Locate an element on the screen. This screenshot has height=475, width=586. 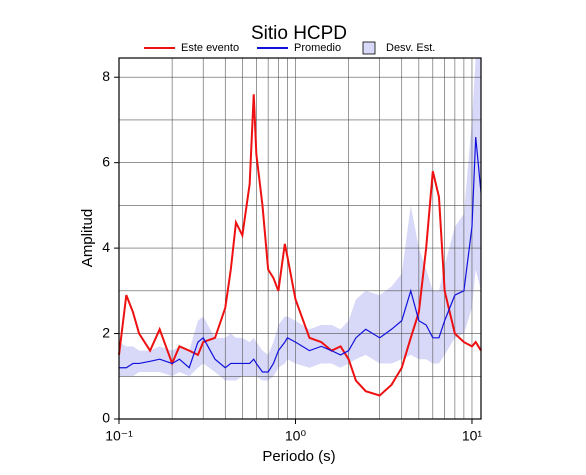
legend-swatch is located at coordinates (369, 48).